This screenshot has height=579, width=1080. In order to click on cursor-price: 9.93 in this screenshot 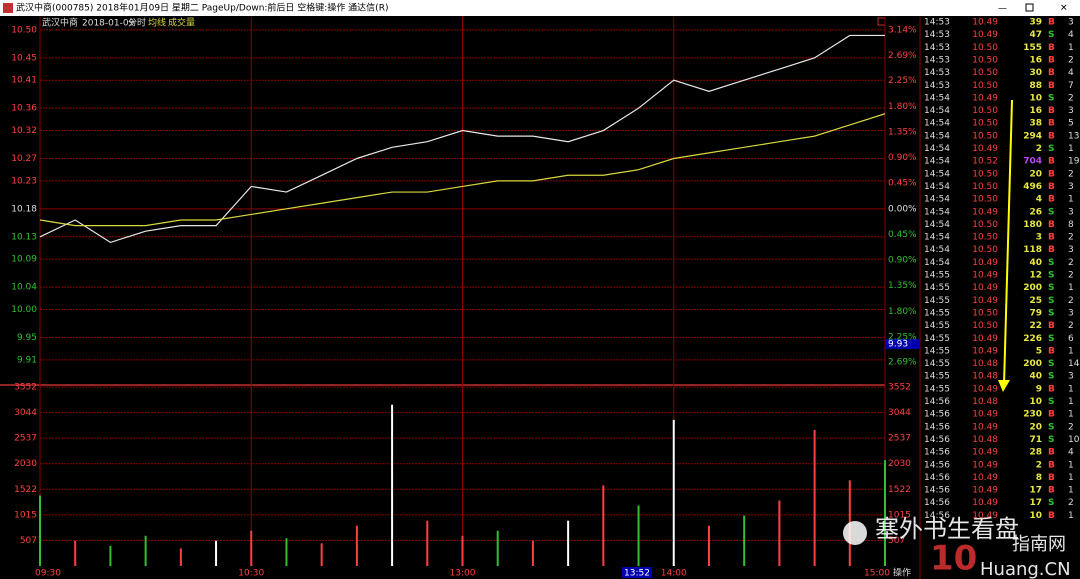, I will do `click(898, 345)`.